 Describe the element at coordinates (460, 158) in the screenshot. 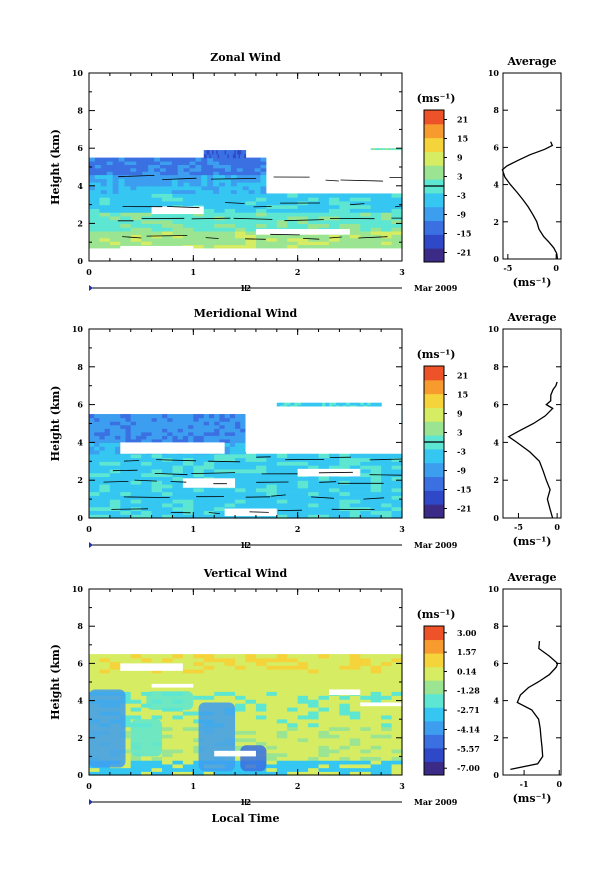

I see `colorbar-tick-label: 9` at that location.